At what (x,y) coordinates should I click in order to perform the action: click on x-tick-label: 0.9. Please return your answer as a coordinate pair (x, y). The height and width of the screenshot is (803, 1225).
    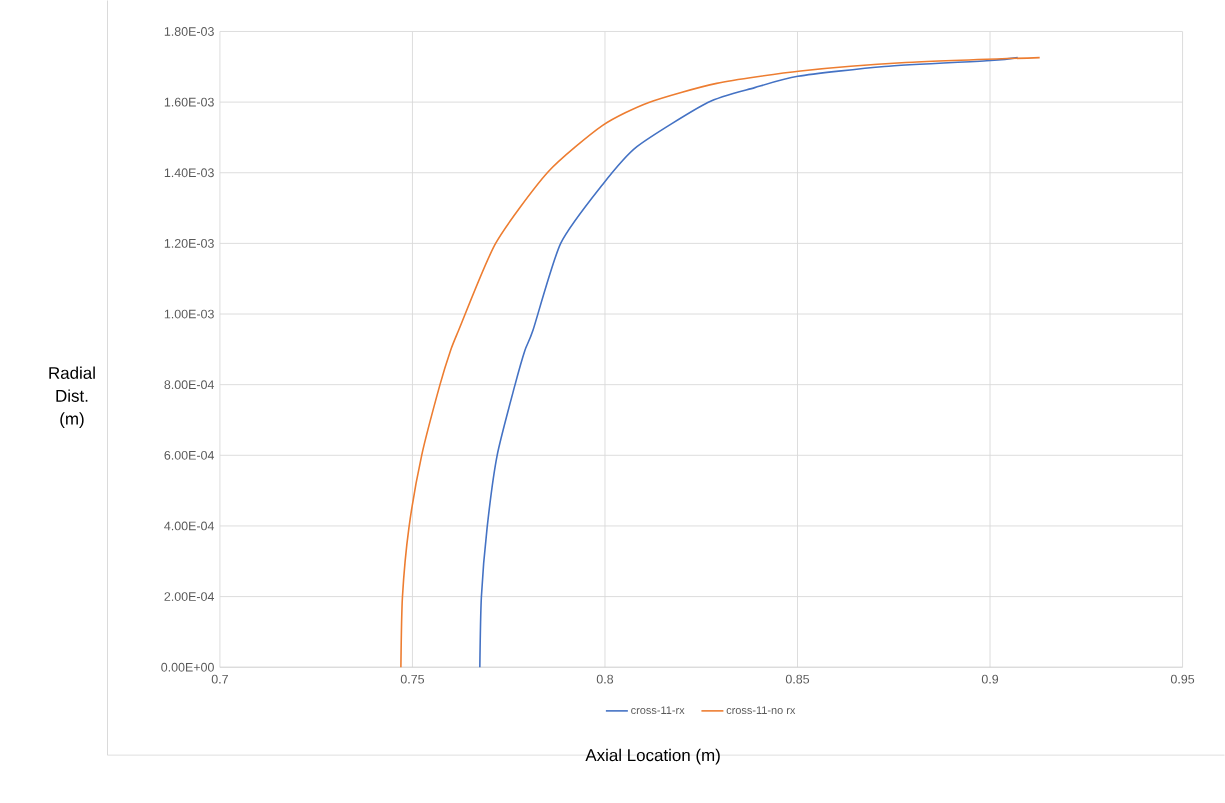
    Looking at the image, I should click on (990, 679).